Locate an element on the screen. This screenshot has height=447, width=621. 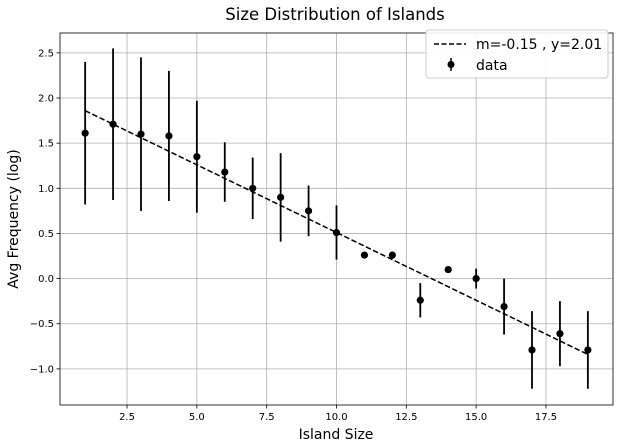
legend: m=-0.15 , y=2.01 data is located at coordinates (517, 54).